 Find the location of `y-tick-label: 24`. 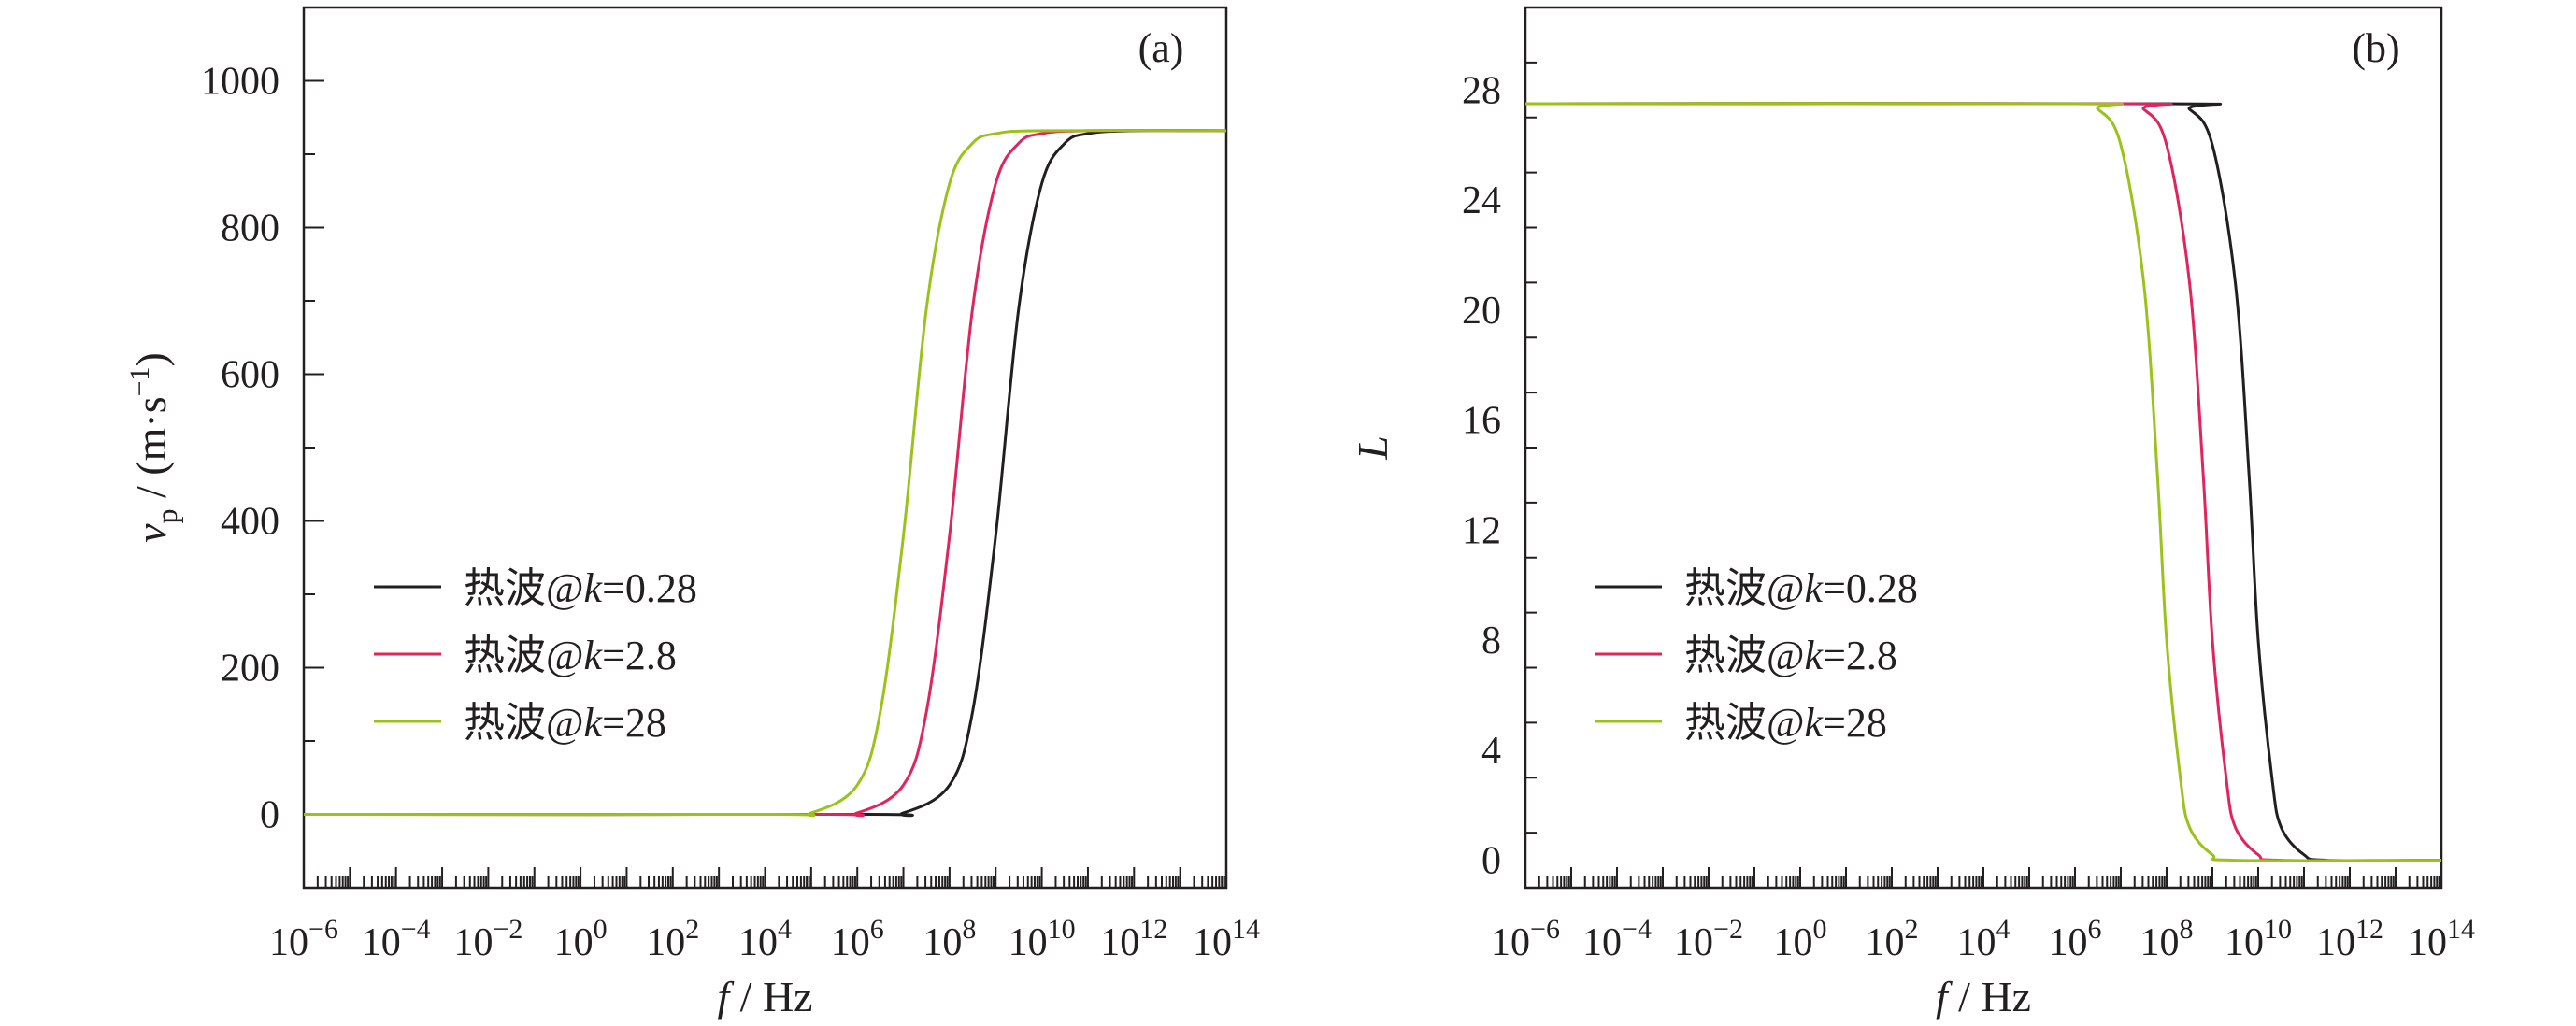

y-tick-label: 24 is located at coordinates (1481, 200).